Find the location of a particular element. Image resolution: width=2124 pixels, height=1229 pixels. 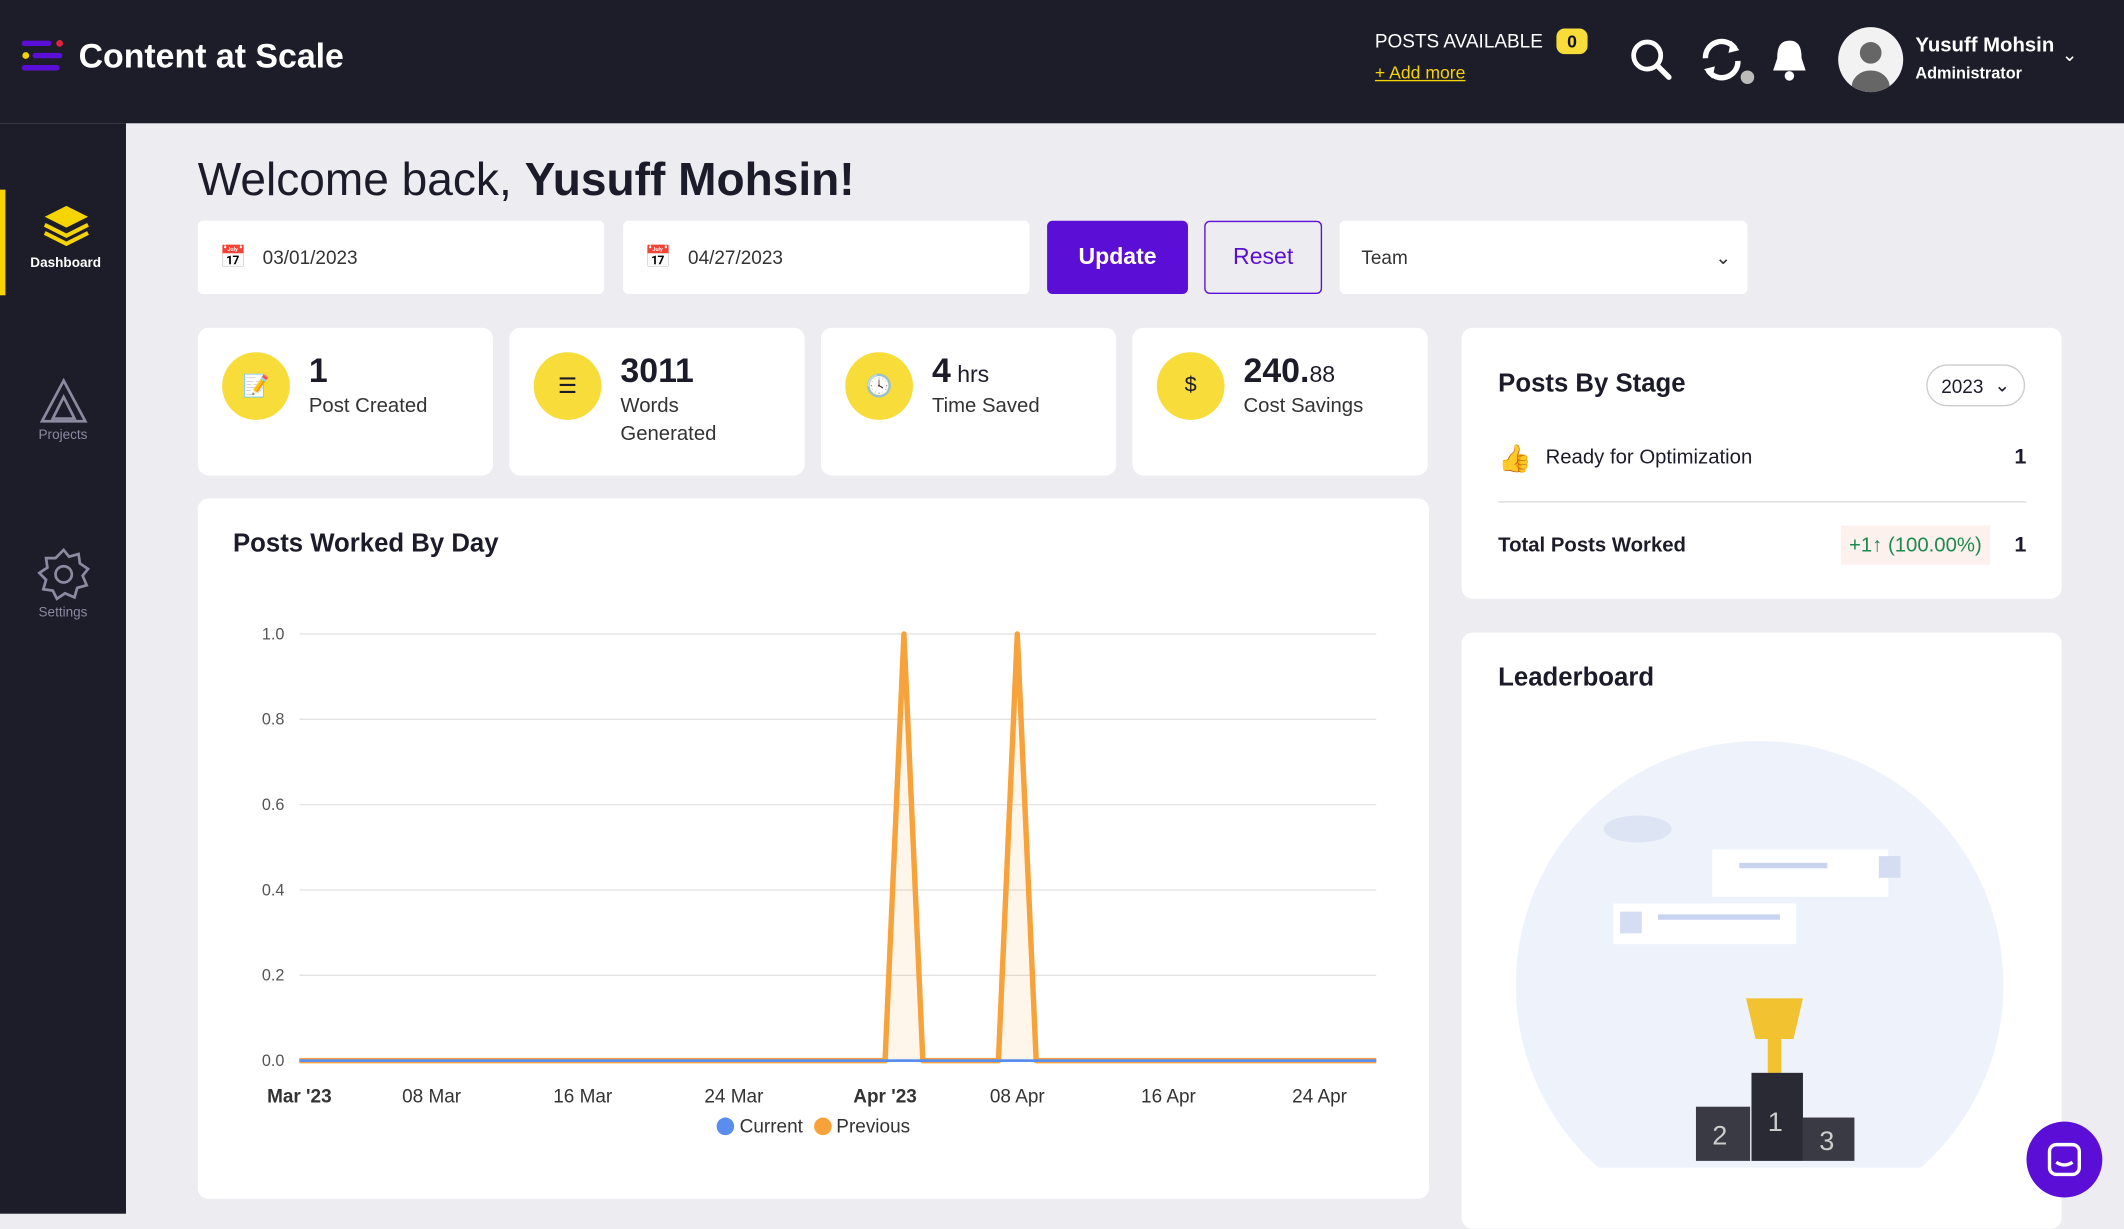

y-tick-label: 0.0 is located at coordinates (273, 1061).